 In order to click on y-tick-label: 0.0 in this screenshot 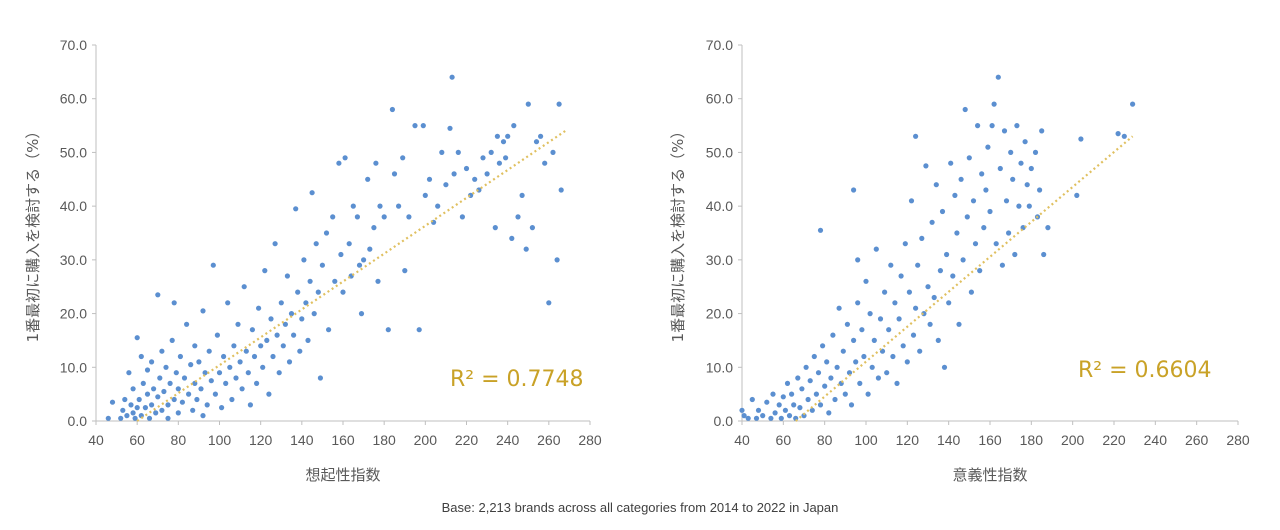, I will do `click(724, 421)`.